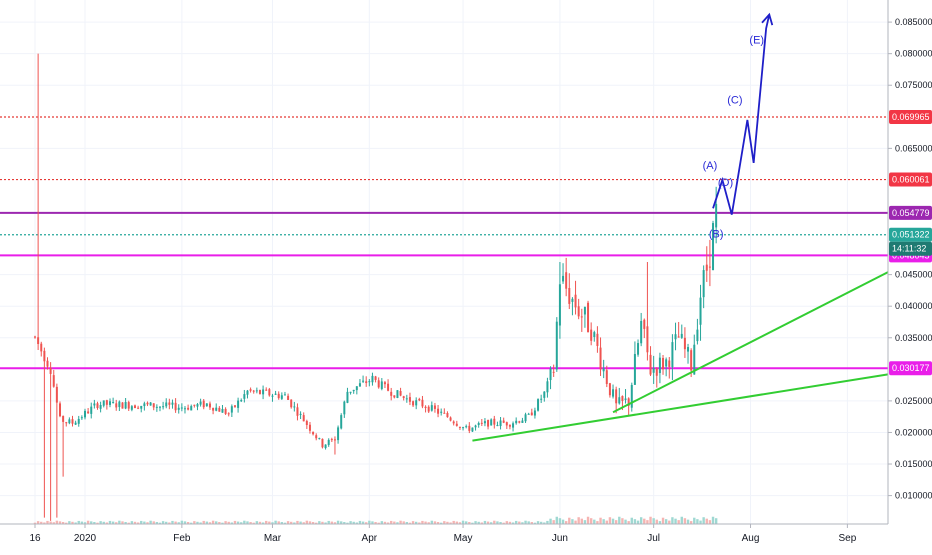 This screenshot has width=932, height=555. Describe the element at coordinates (560, 538) in the screenshot. I see `time-tick-label: Jun` at that location.